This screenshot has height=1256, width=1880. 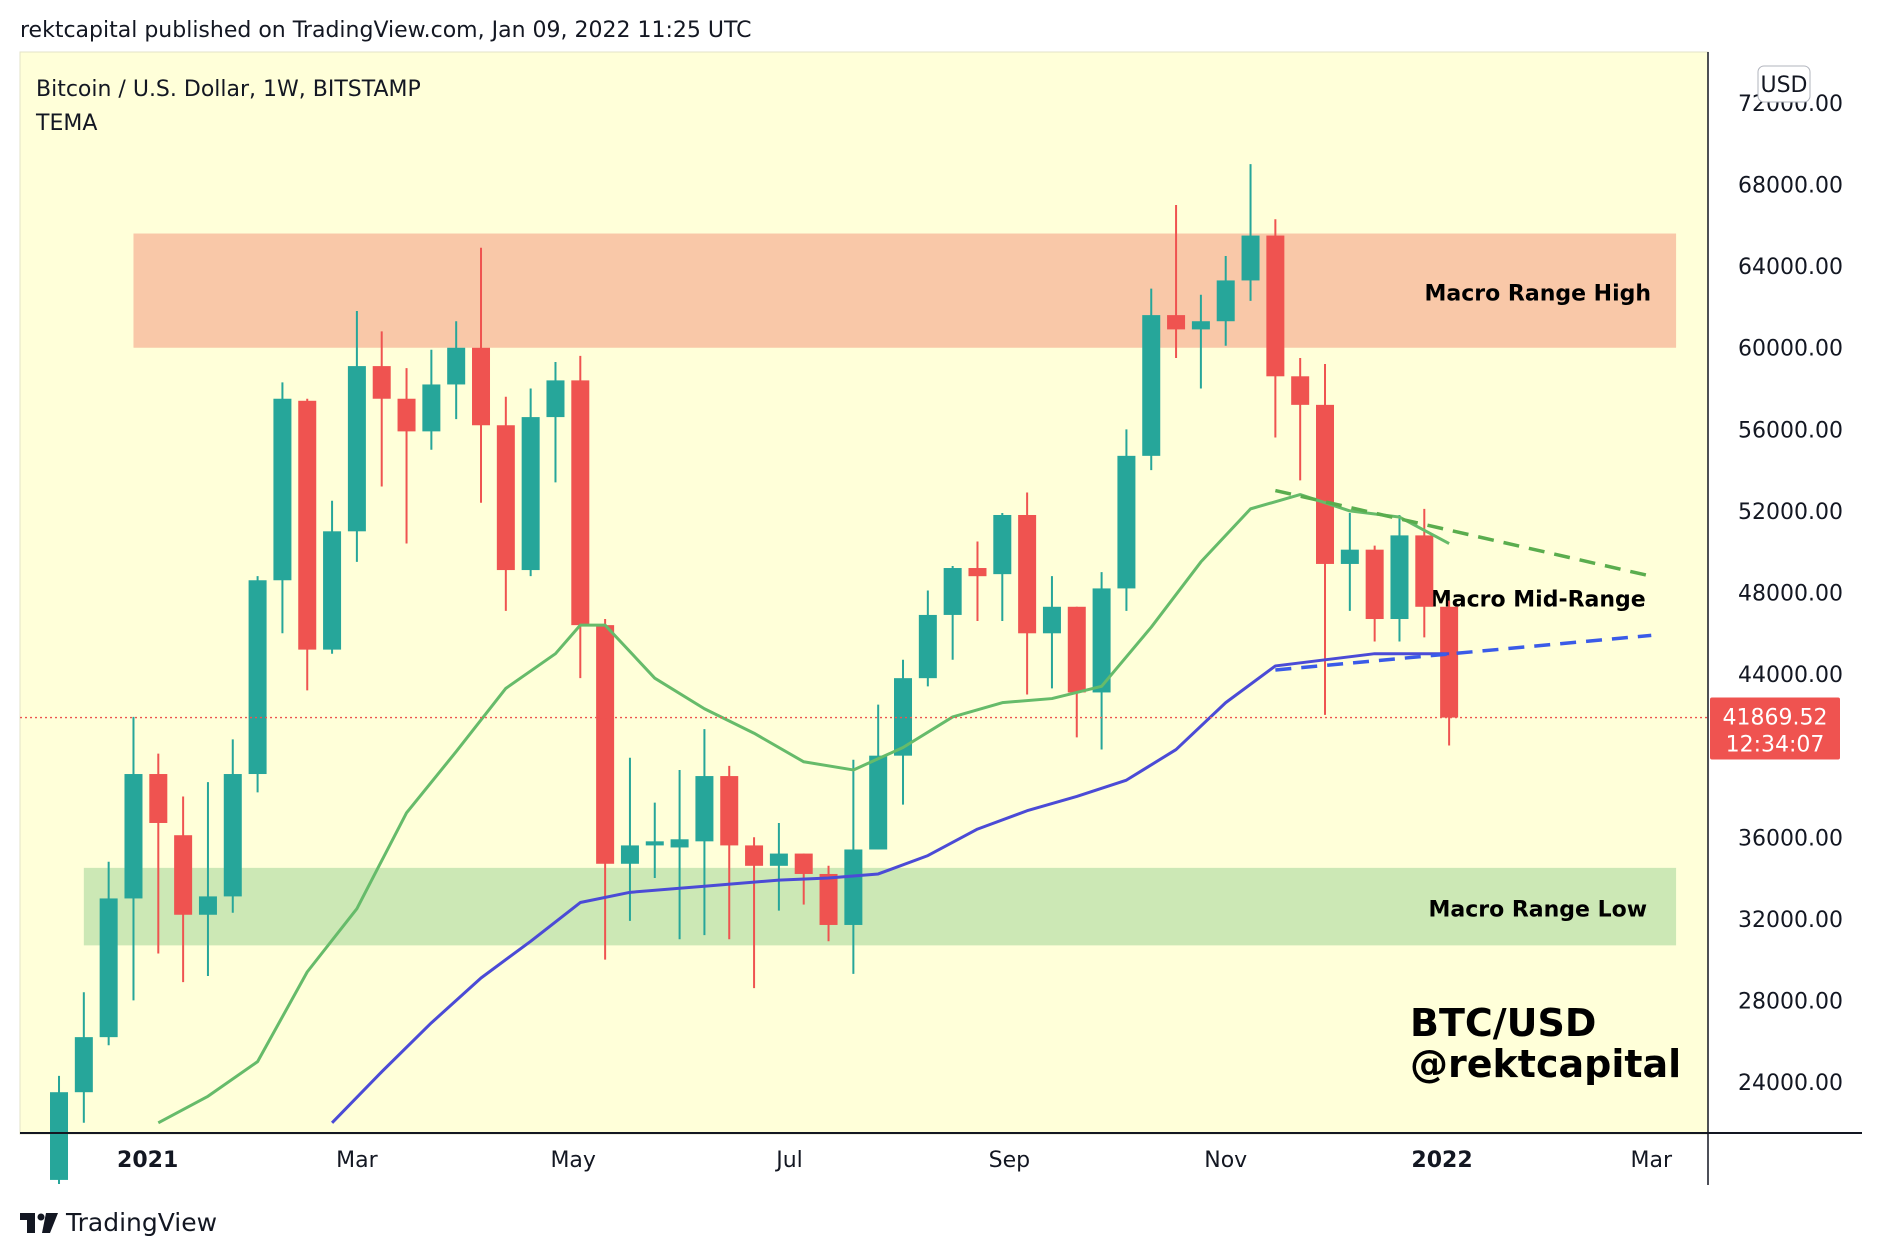 I want to click on currency-label: USD, so click(x=1783, y=85).